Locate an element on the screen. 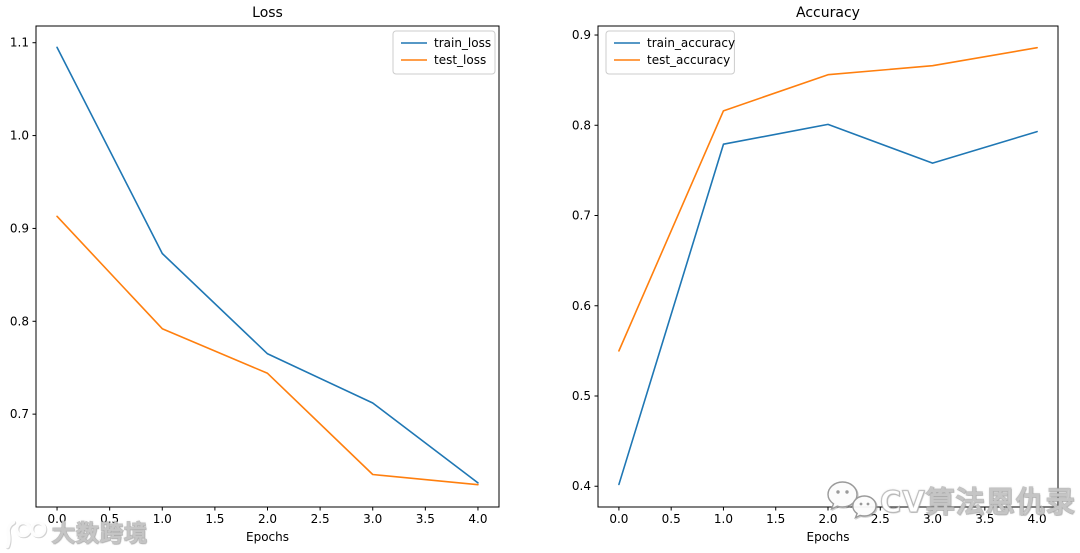 Image resolution: width=1080 pixels, height=553 pixels. legend-label-test_accuracy: test_accuracy is located at coordinates (688, 60).